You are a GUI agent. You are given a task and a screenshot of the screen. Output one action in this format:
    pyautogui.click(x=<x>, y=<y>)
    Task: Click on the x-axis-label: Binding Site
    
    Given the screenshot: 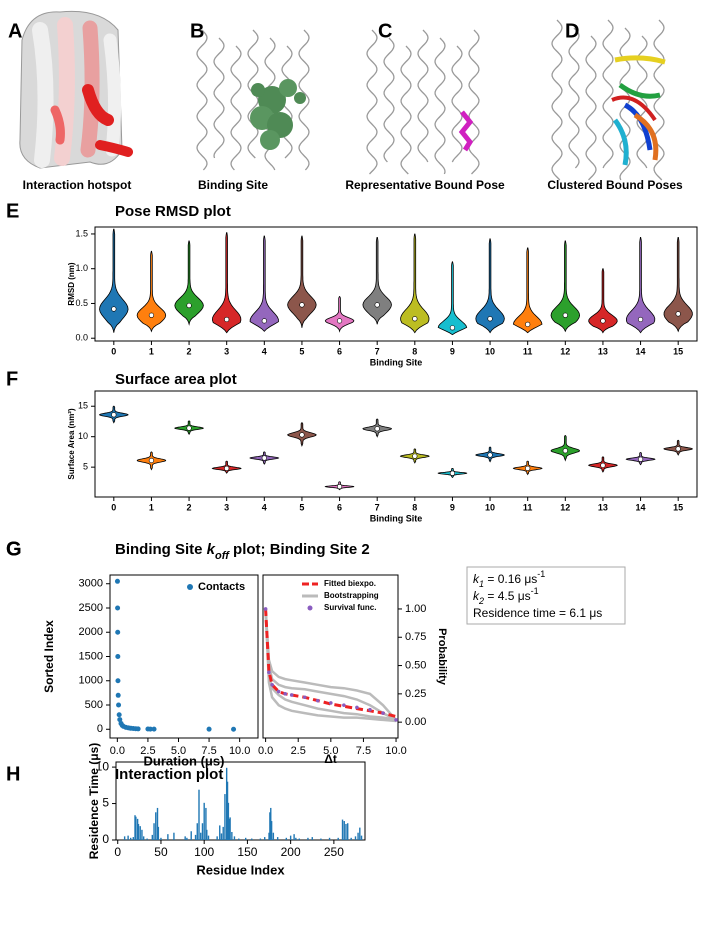 What is the action you would take?
    pyautogui.click(x=396, y=362)
    